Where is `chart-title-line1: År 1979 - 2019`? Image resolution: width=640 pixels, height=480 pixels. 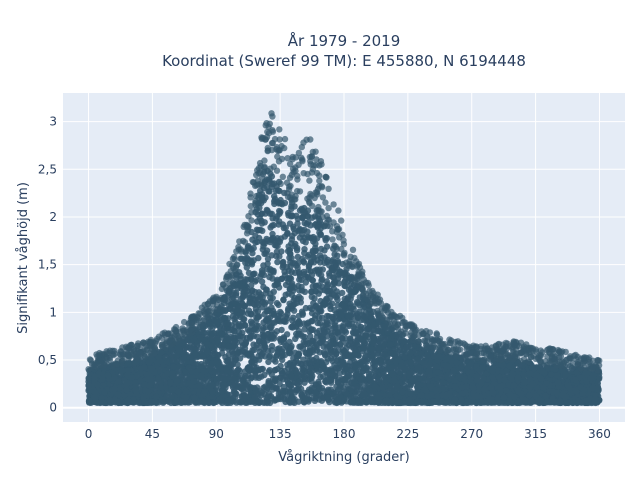
chart-title-line1: År 1979 - 2019 is located at coordinates (344, 40).